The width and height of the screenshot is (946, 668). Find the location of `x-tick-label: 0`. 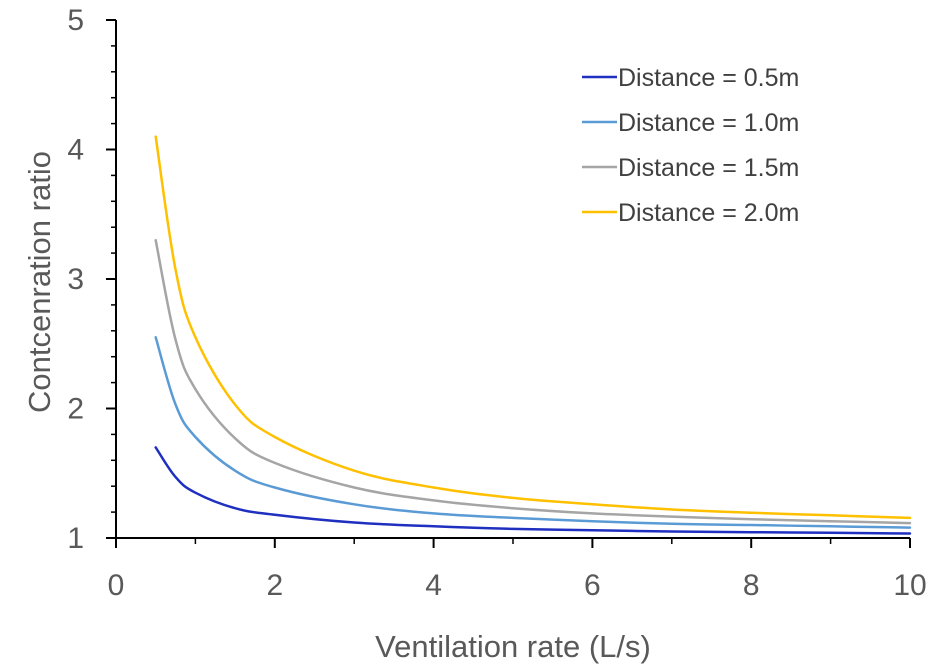

x-tick-label: 0 is located at coordinates (116, 585).